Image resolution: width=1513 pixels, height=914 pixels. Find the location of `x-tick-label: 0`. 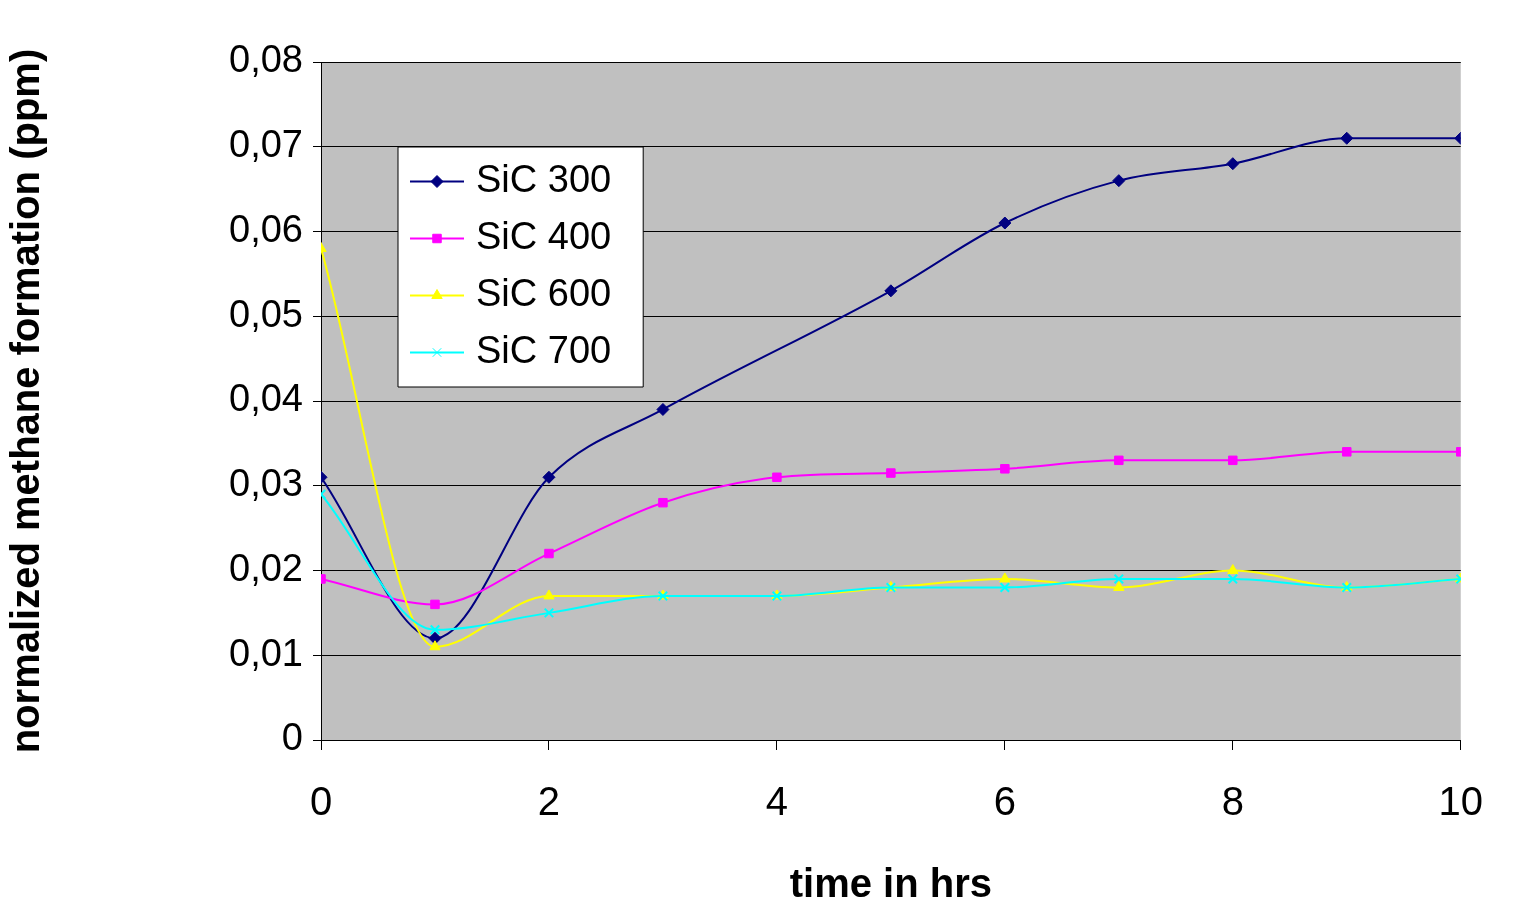

x-tick-label: 0 is located at coordinates (321, 801).